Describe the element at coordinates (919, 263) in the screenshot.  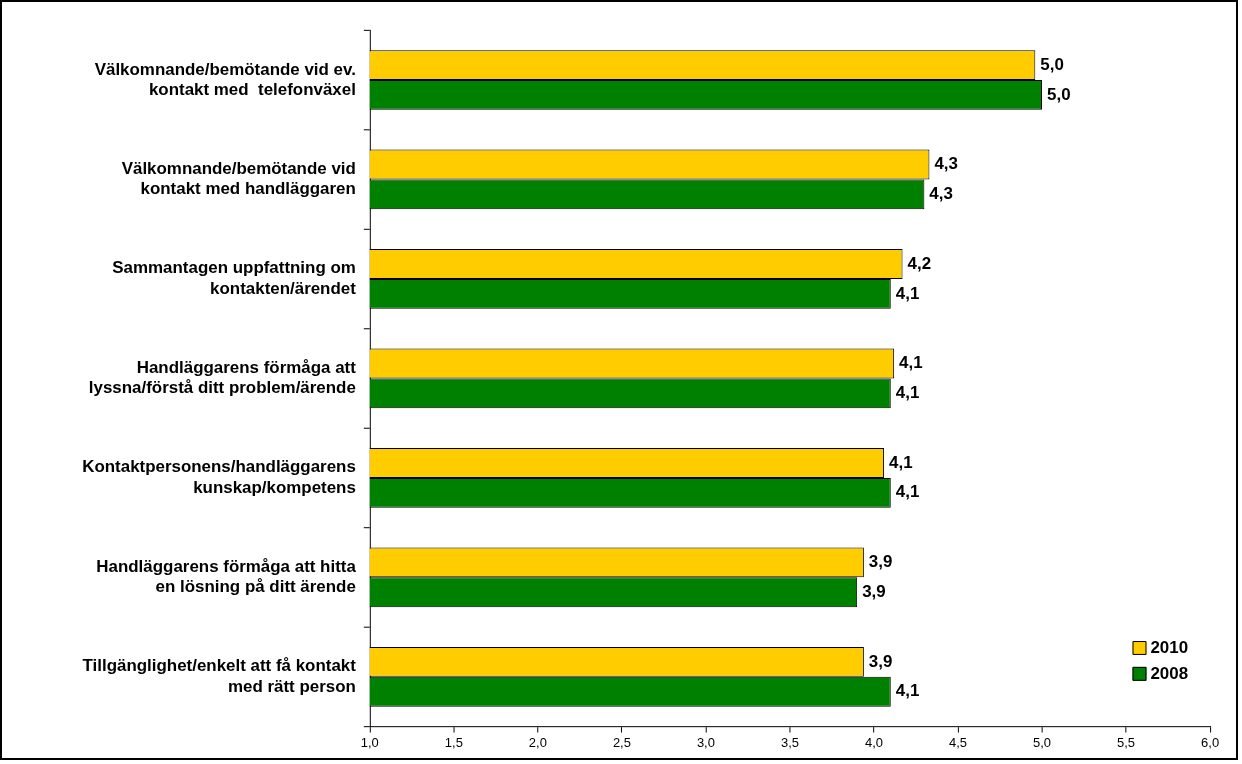
I see `data-label: 4,2` at that location.